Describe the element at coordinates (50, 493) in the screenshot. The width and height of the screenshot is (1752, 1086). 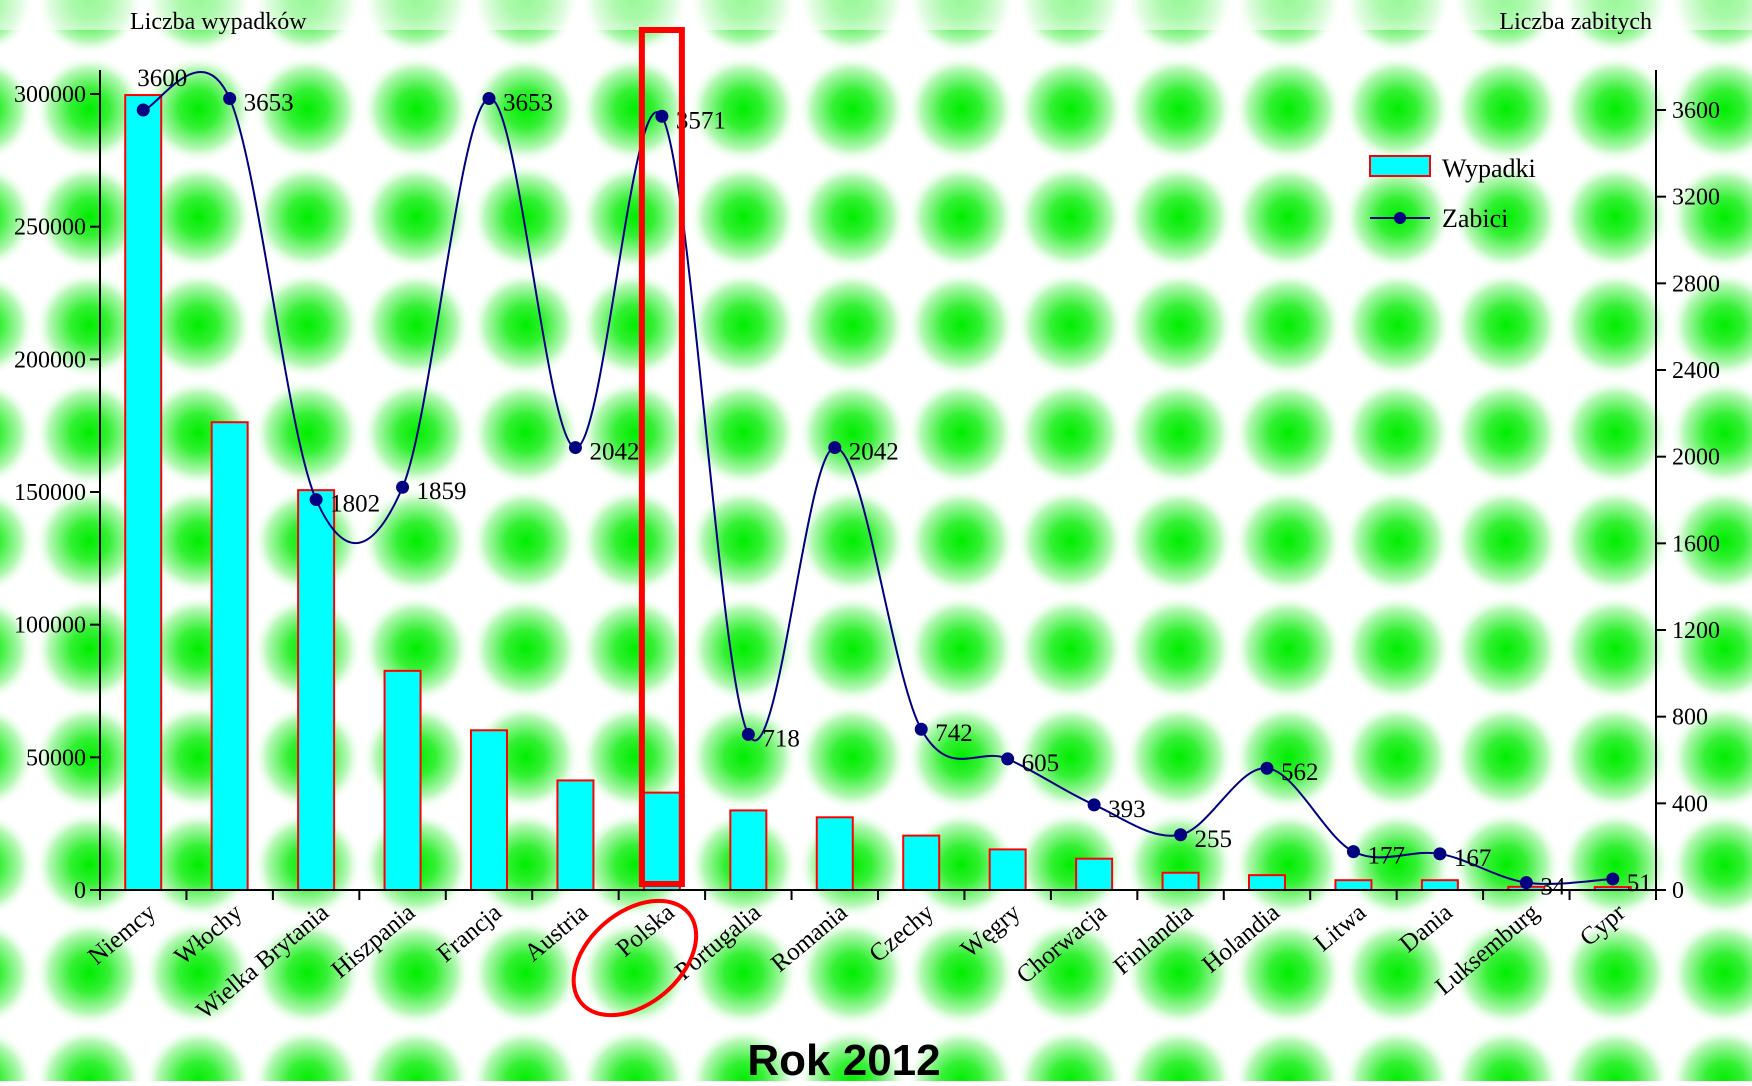
I see `left-tick-label: 150000` at that location.